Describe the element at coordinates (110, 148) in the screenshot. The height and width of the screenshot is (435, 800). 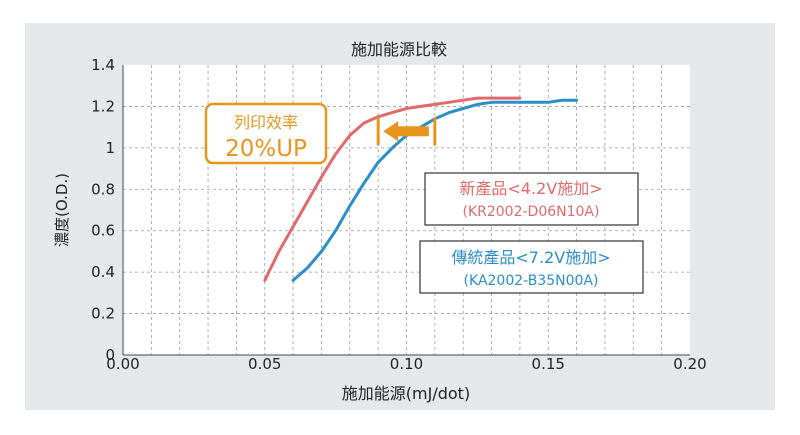
I see `y-tick-label: 1` at that location.